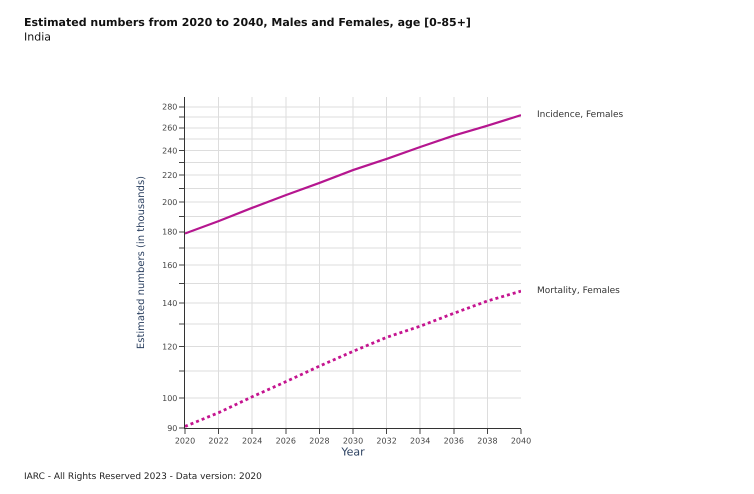  What do you see at coordinates (170, 398) in the screenshot?
I see `y-tick-label: 100` at bounding box center [170, 398].